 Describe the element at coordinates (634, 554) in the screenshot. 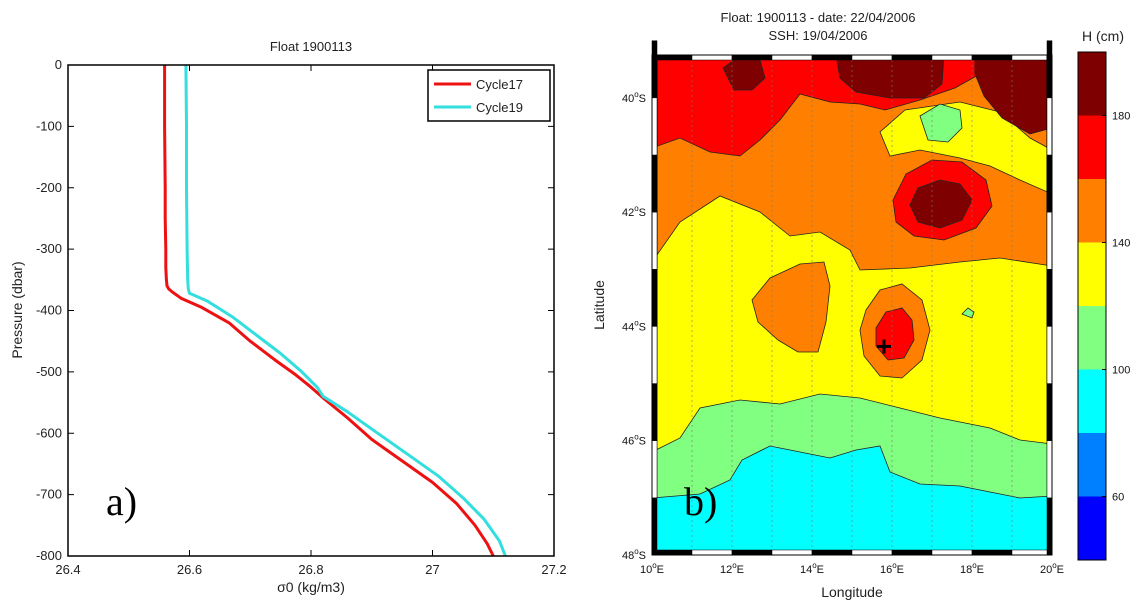

I see `y-tick-label-b: 48oS` at that location.